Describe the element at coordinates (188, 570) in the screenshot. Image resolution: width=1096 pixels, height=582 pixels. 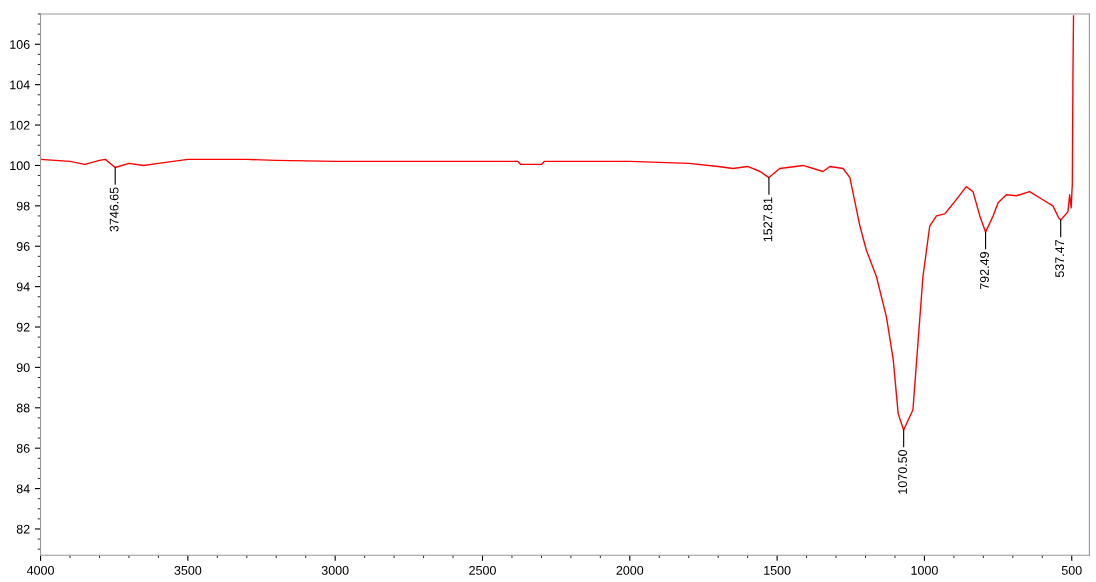
I see `x-tick-label: 3500` at that location.